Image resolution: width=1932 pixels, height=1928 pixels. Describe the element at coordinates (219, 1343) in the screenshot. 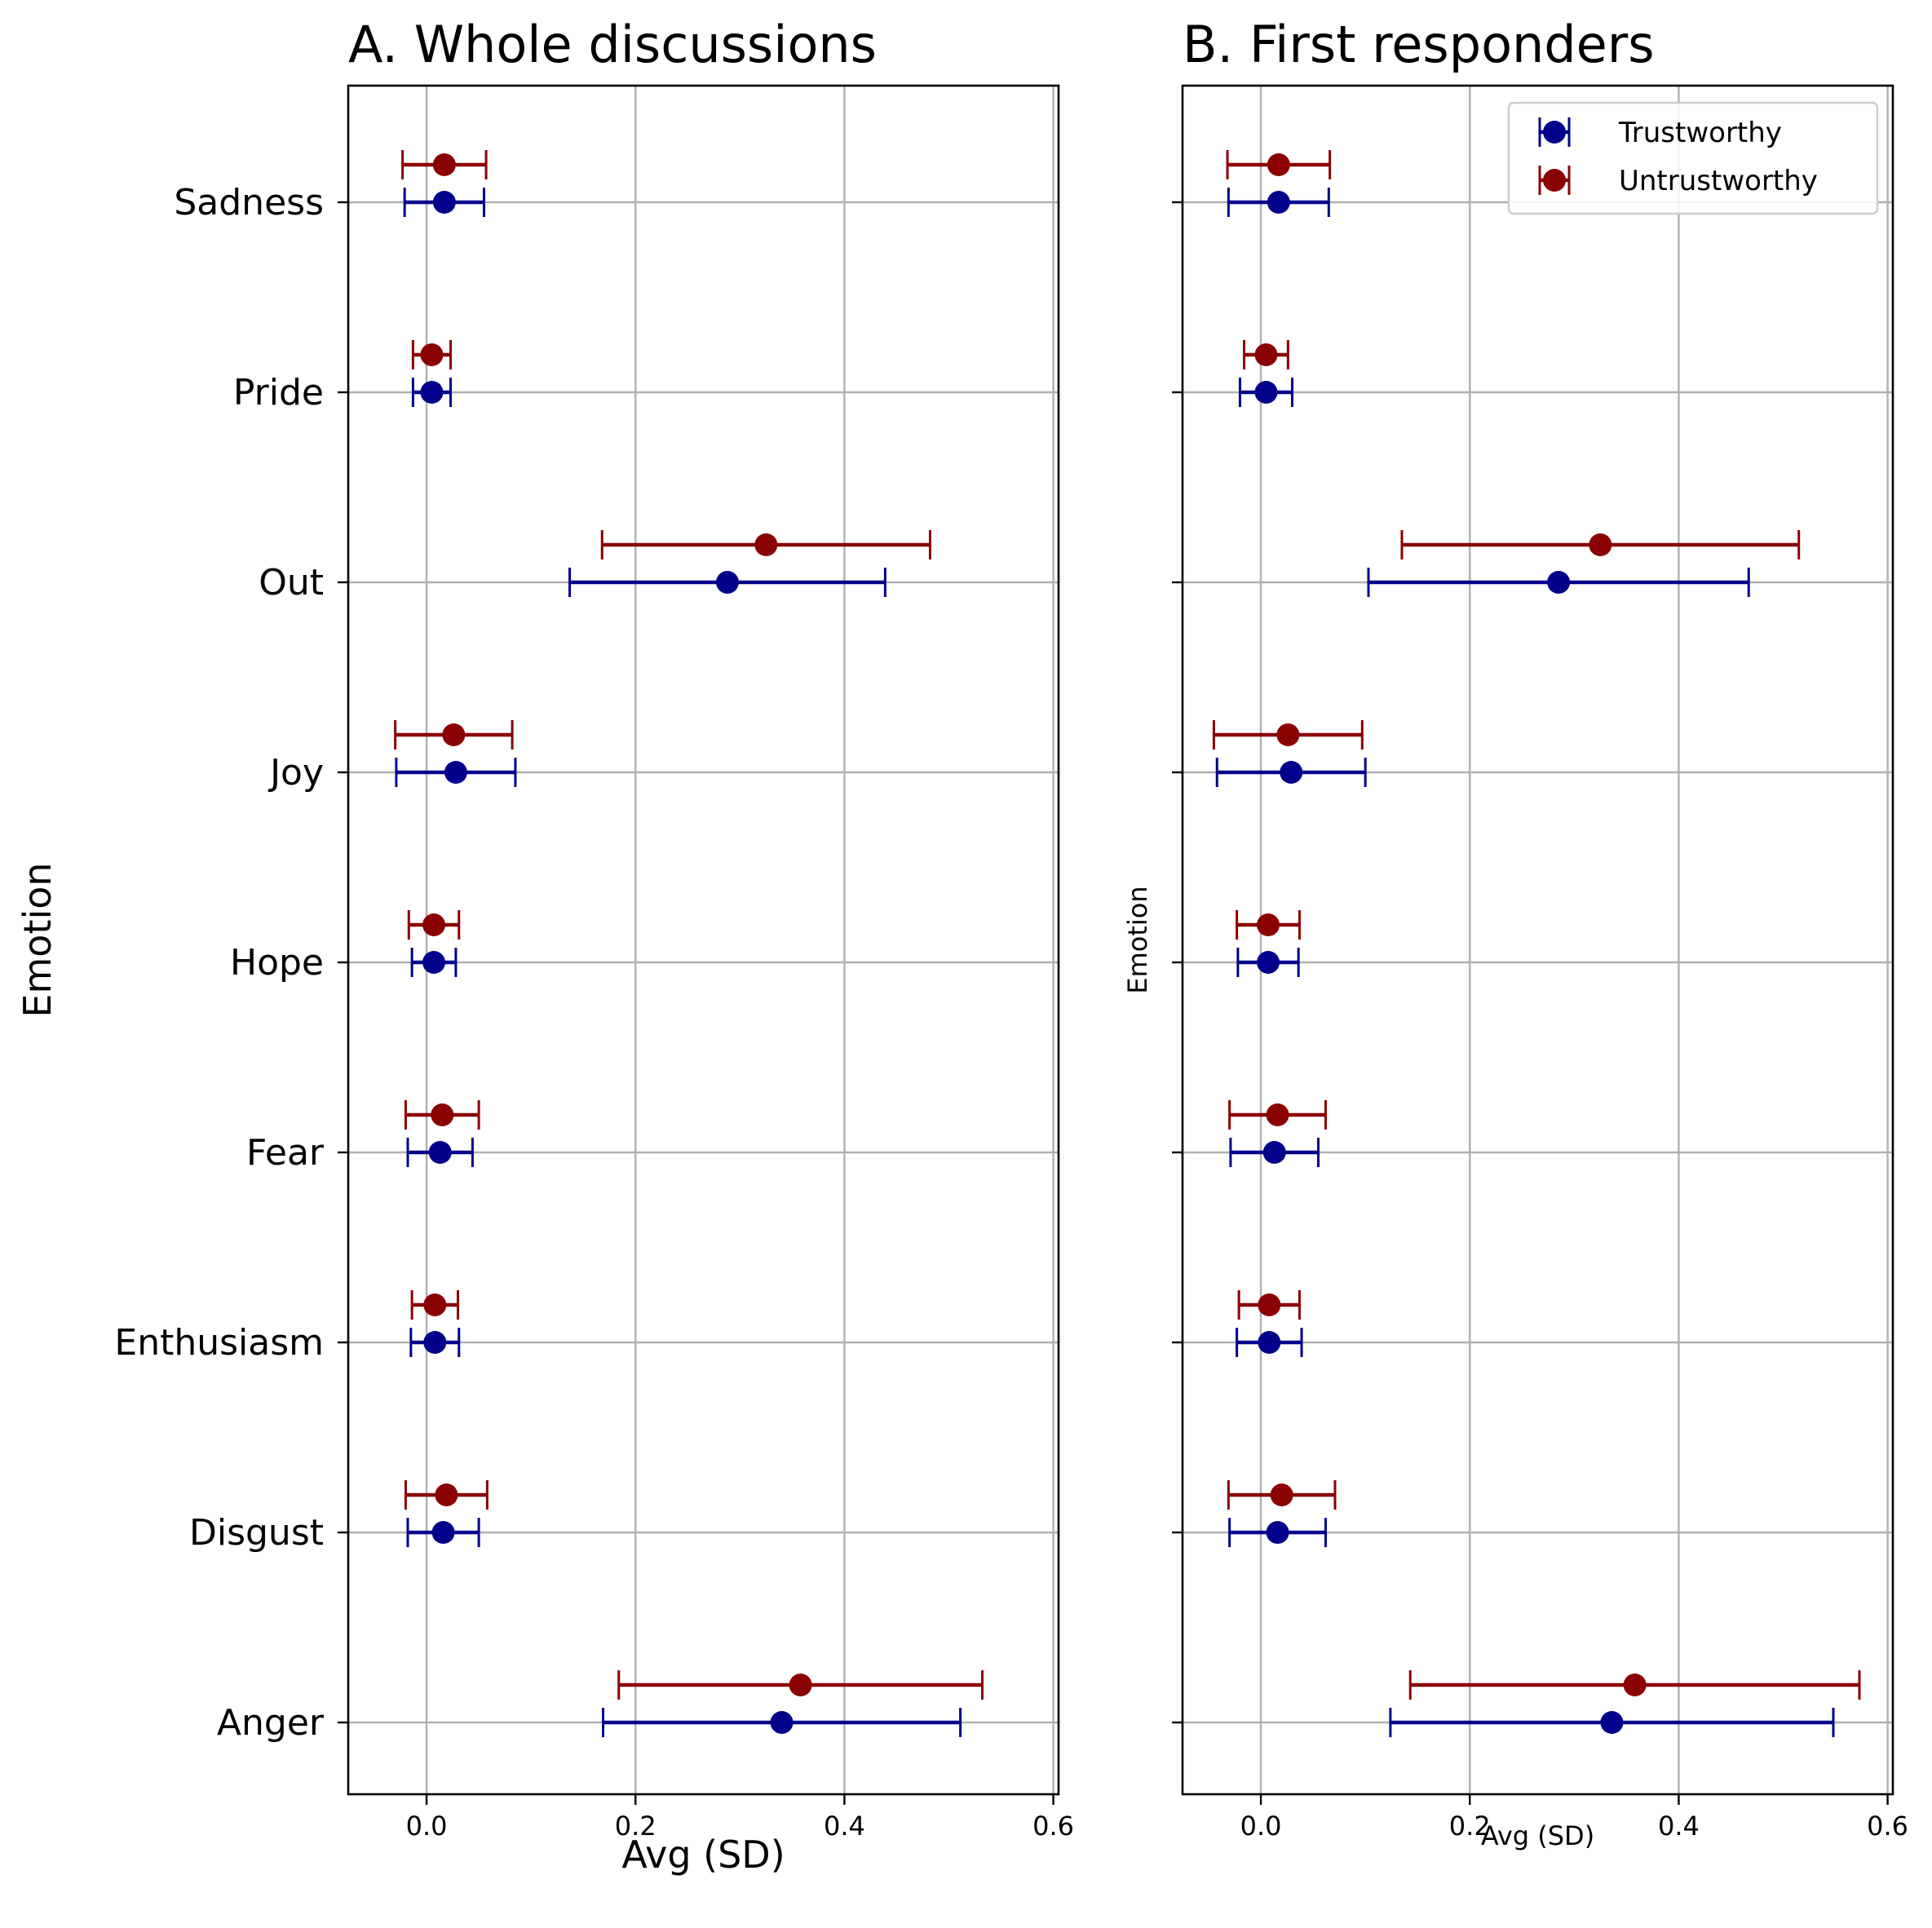

I see `y-tick-label: Enthusiasm` at that location.